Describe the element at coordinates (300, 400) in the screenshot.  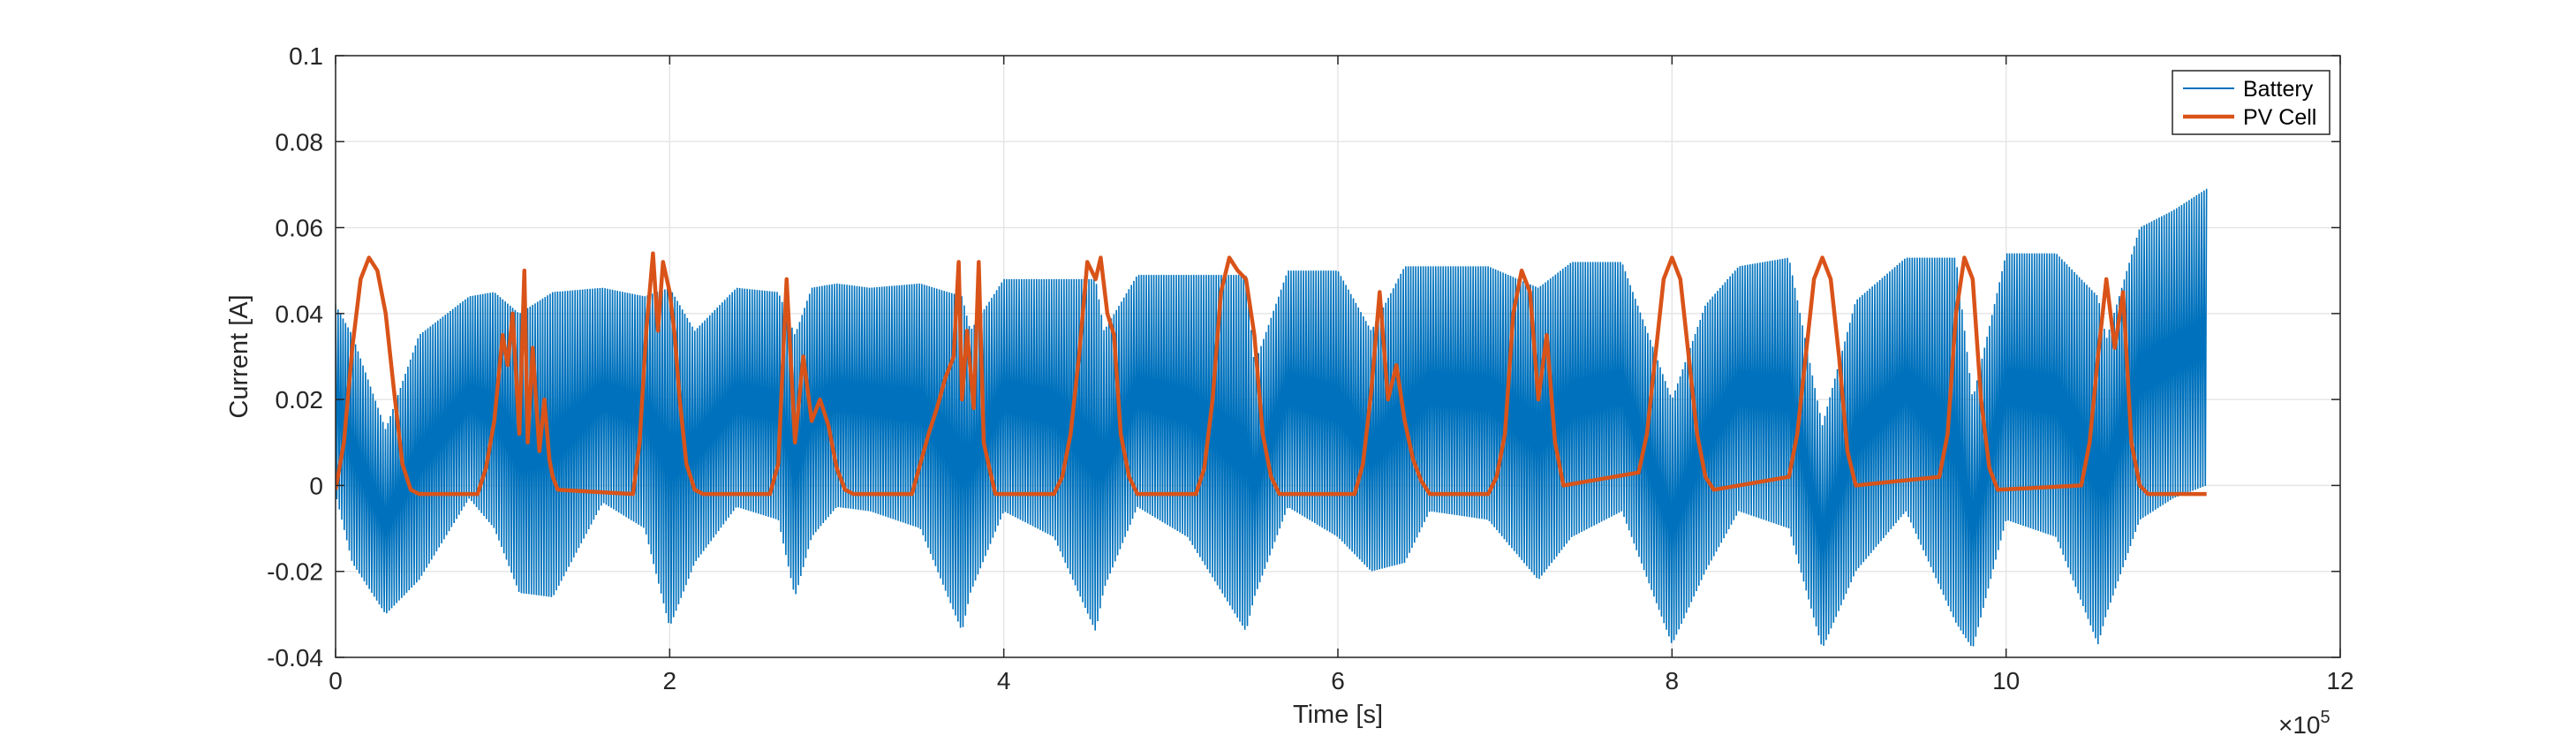
I see `y-tick-label: 0.02` at that location.